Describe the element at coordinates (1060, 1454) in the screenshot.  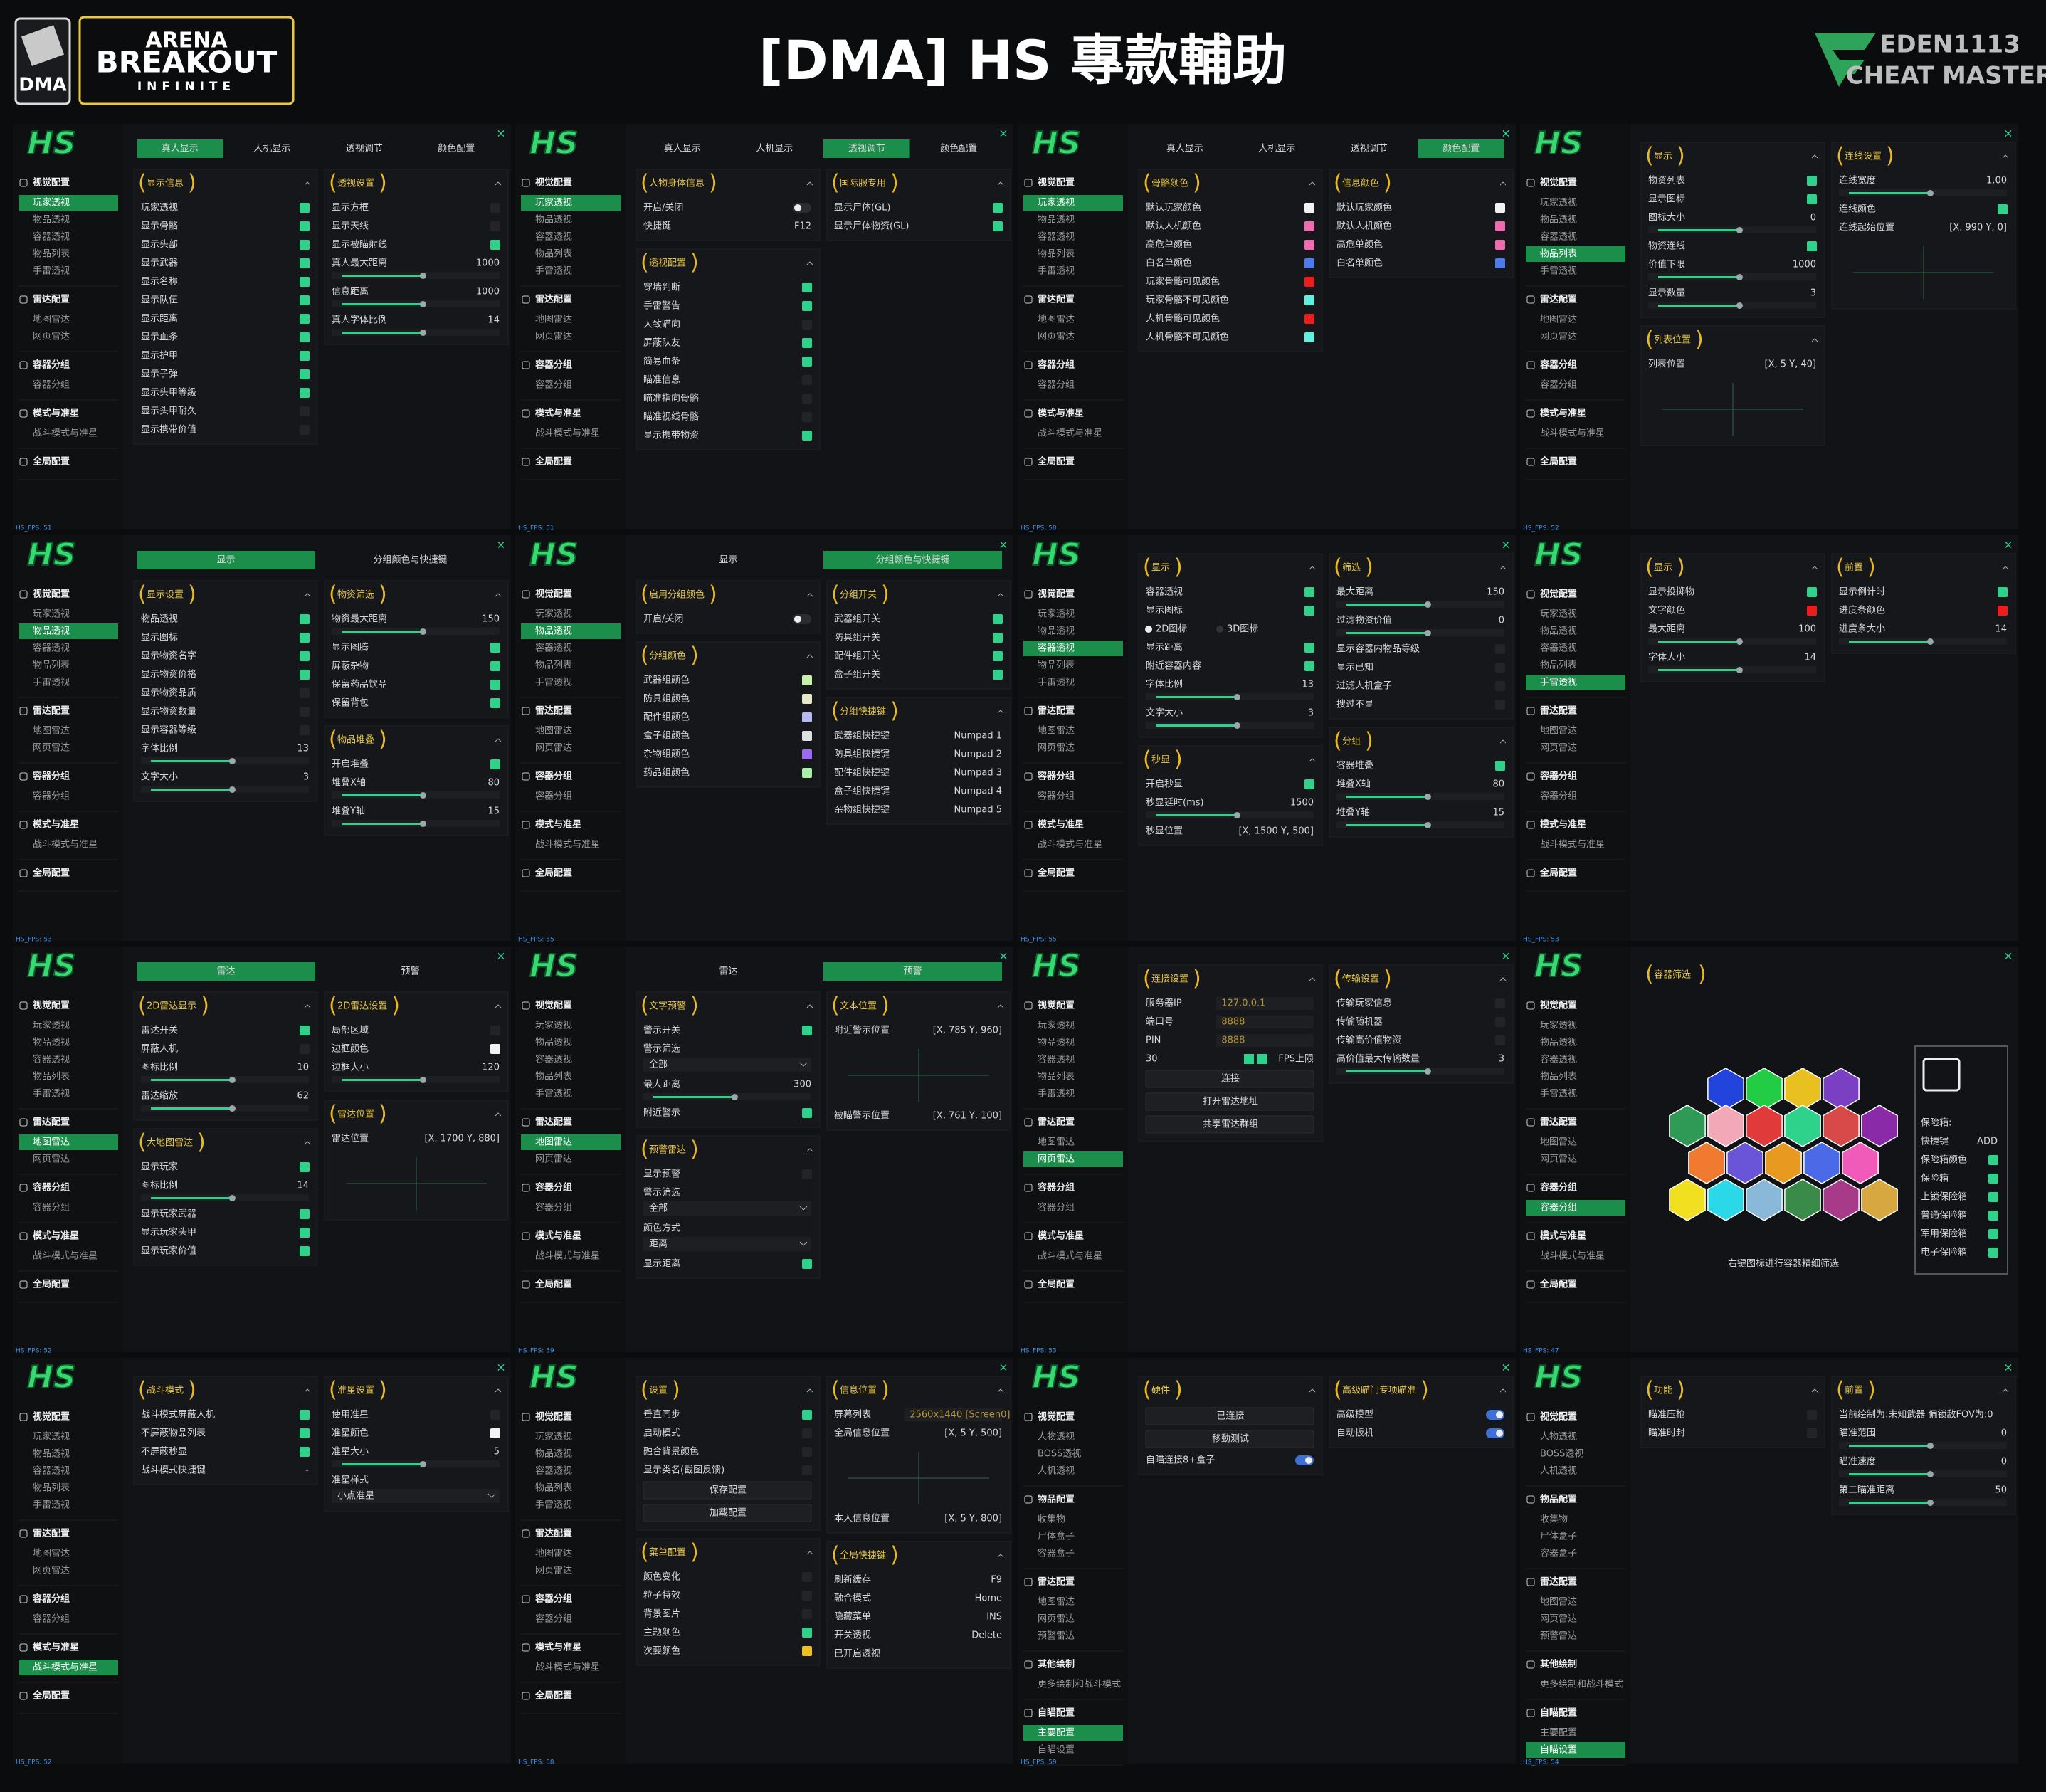
I see `sidebar-item: BOSS透视` at that location.